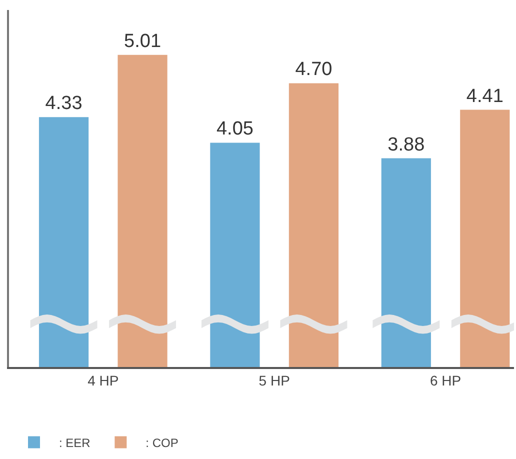  What do you see at coordinates (485, 96) in the screenshot?
I see `data-label: 4.41` at bounding box center [485, 96].